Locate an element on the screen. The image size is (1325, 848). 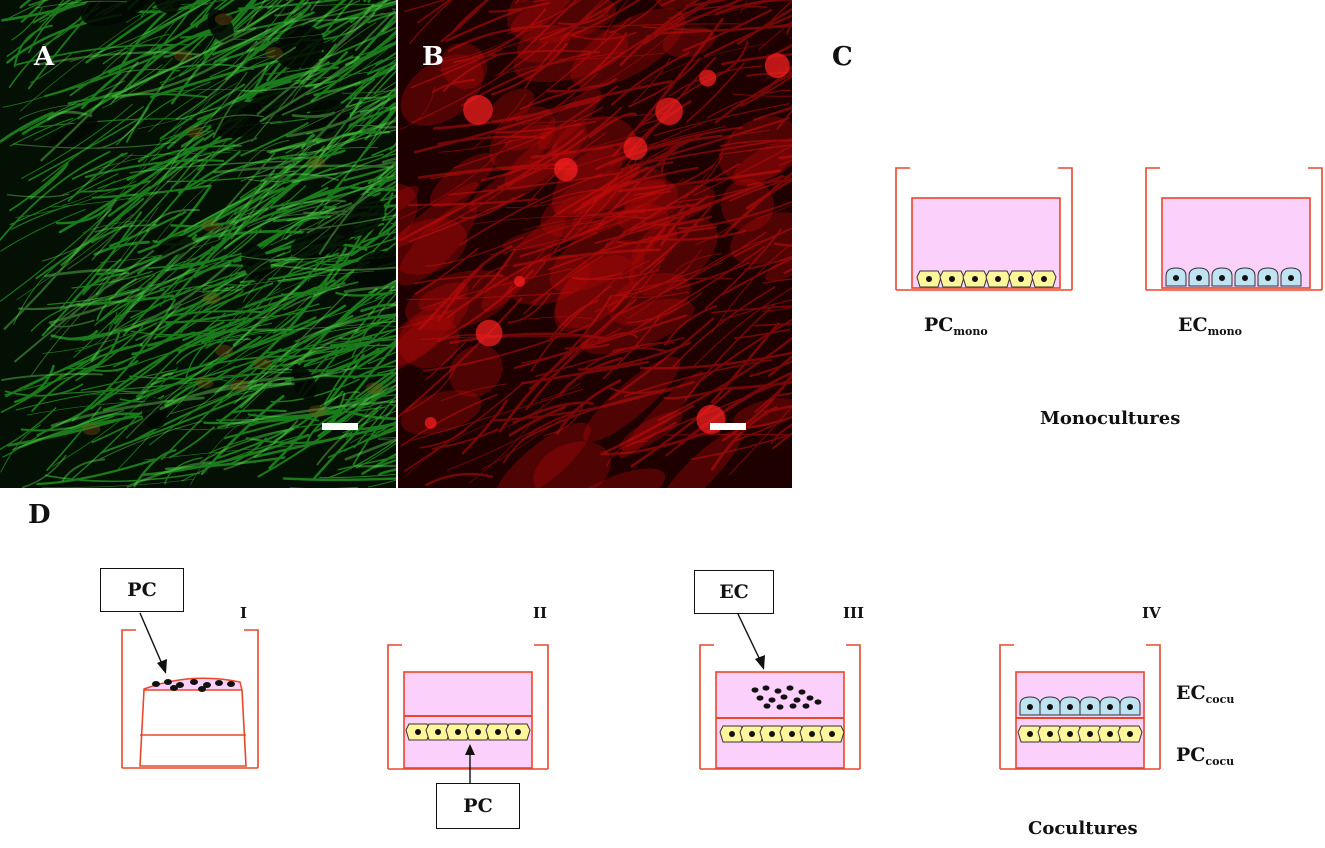
panel-label-b: B is located at coordinates (433, 57).